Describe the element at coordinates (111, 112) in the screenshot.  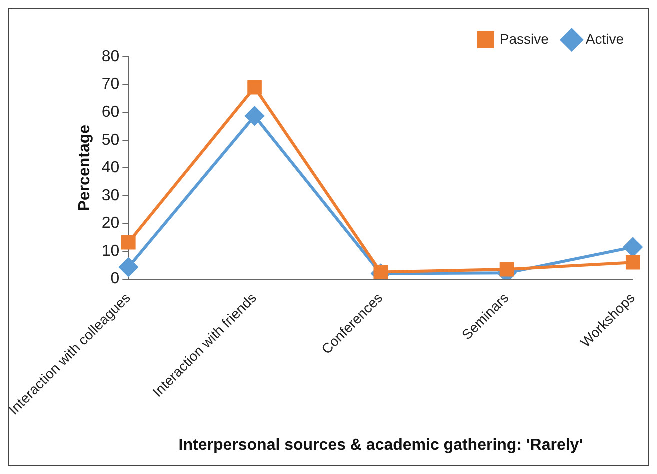
I see `y-tick-label: 60` at that location.